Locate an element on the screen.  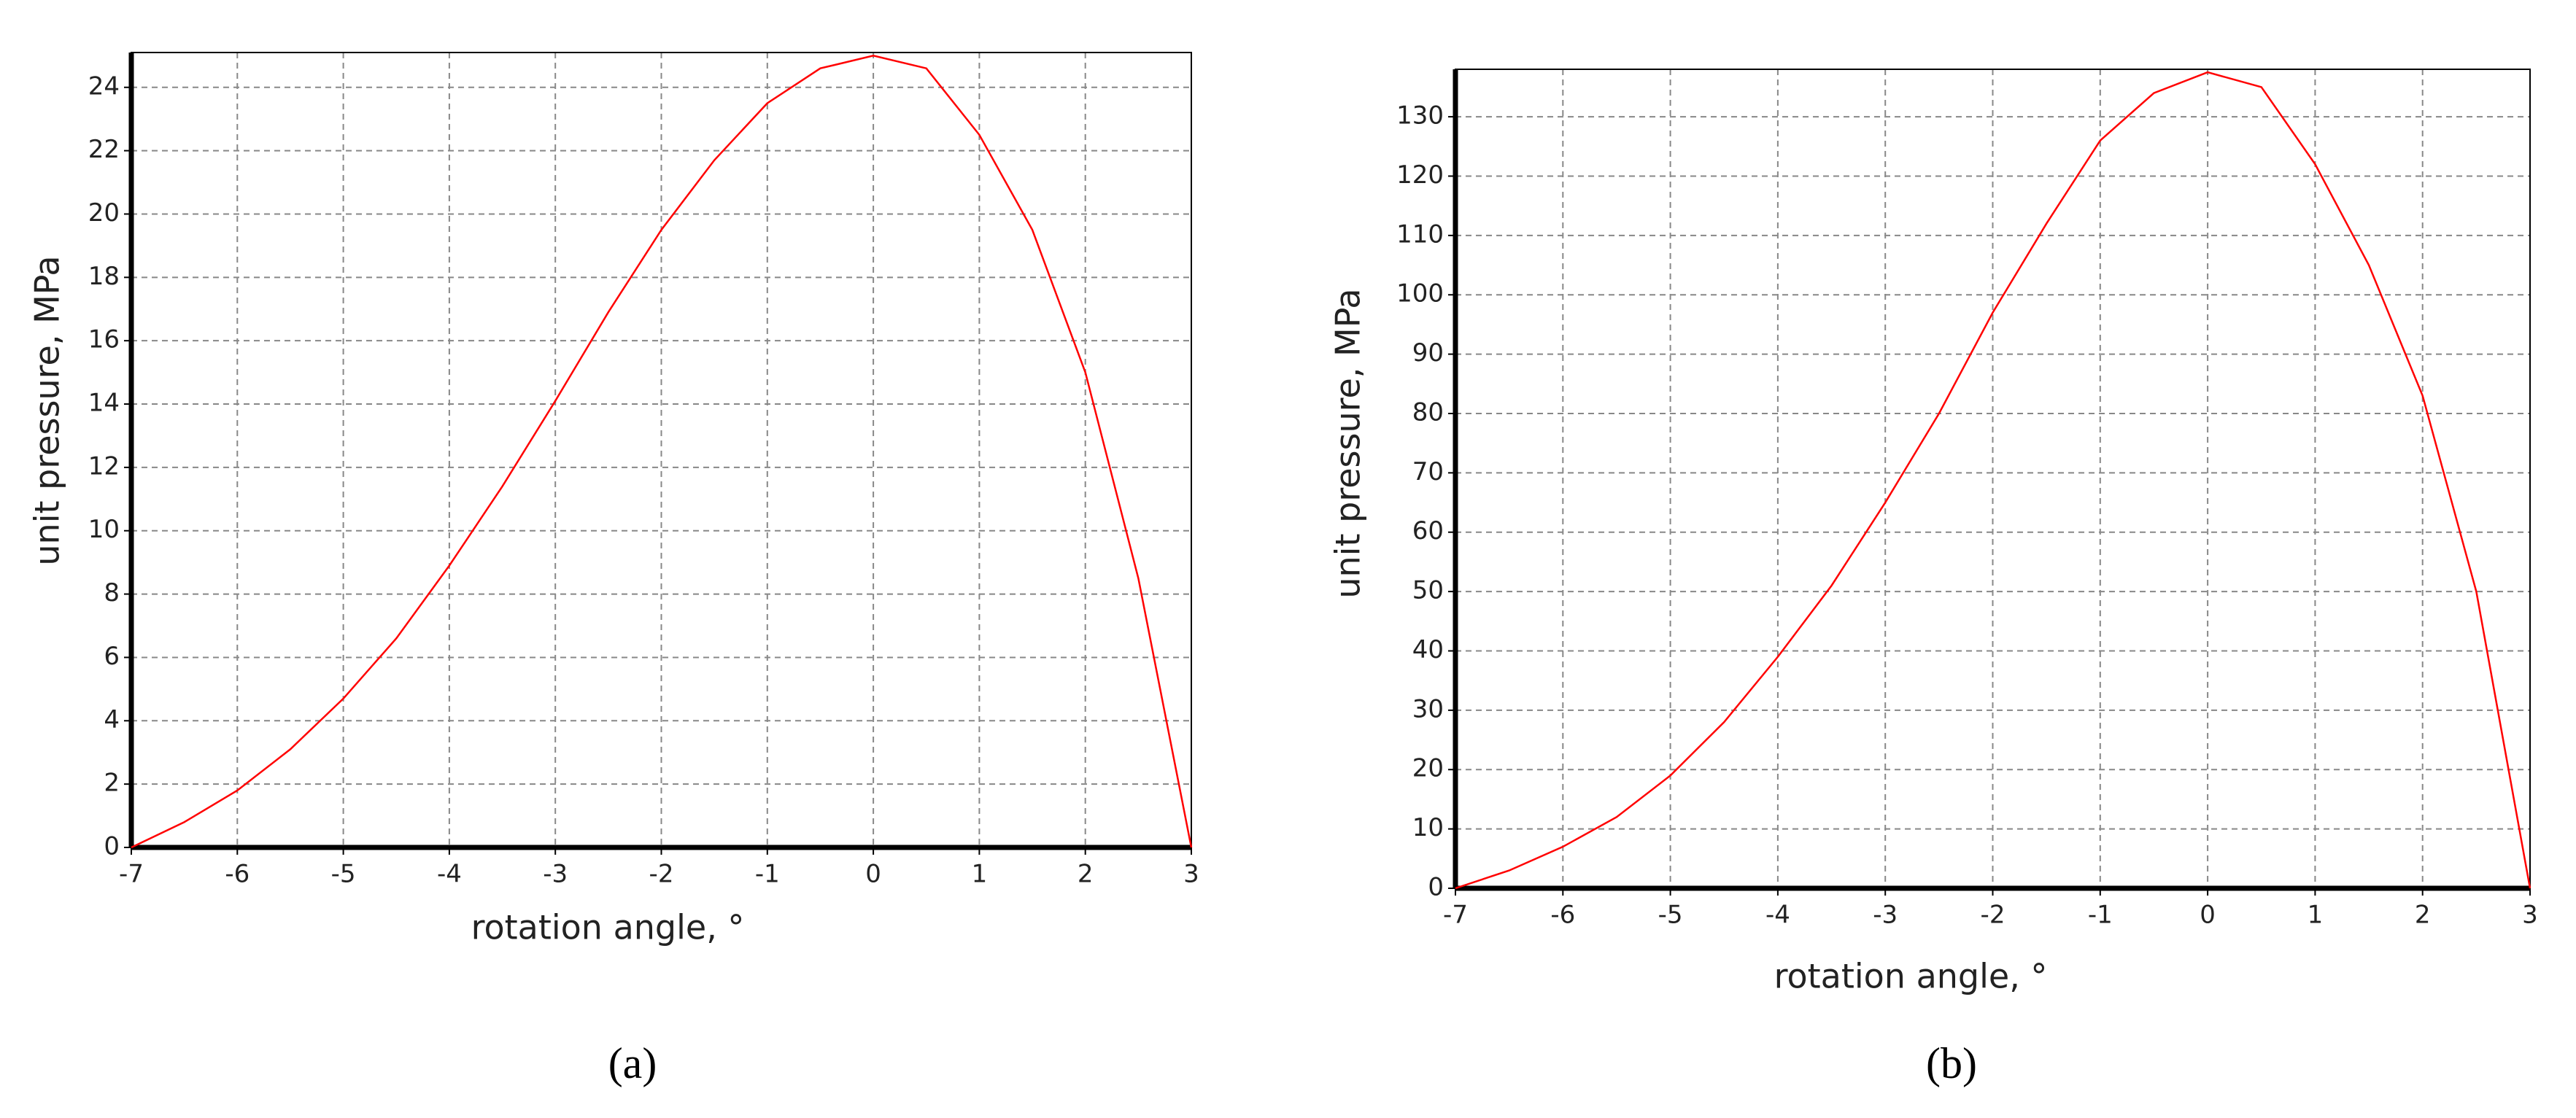
y-tick-label: 30 is located at coordinates (1428, 708).